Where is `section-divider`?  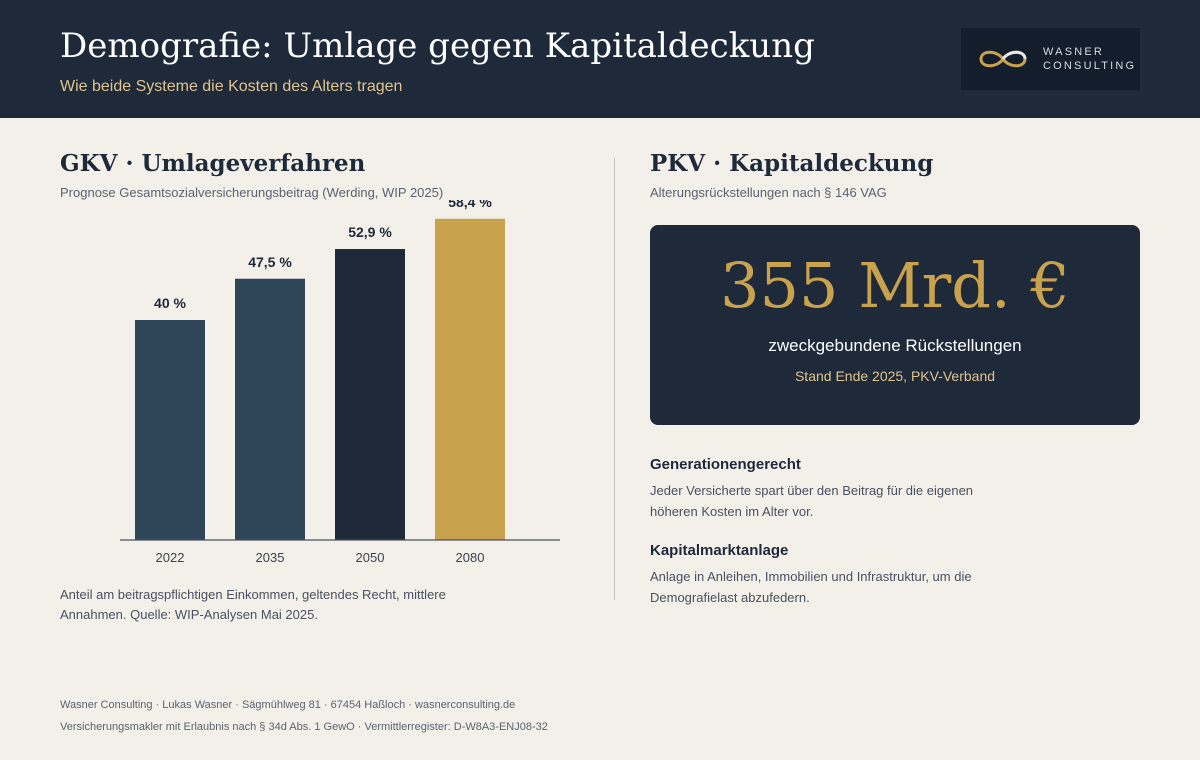 section-divider is located at coordinates (614, 379).